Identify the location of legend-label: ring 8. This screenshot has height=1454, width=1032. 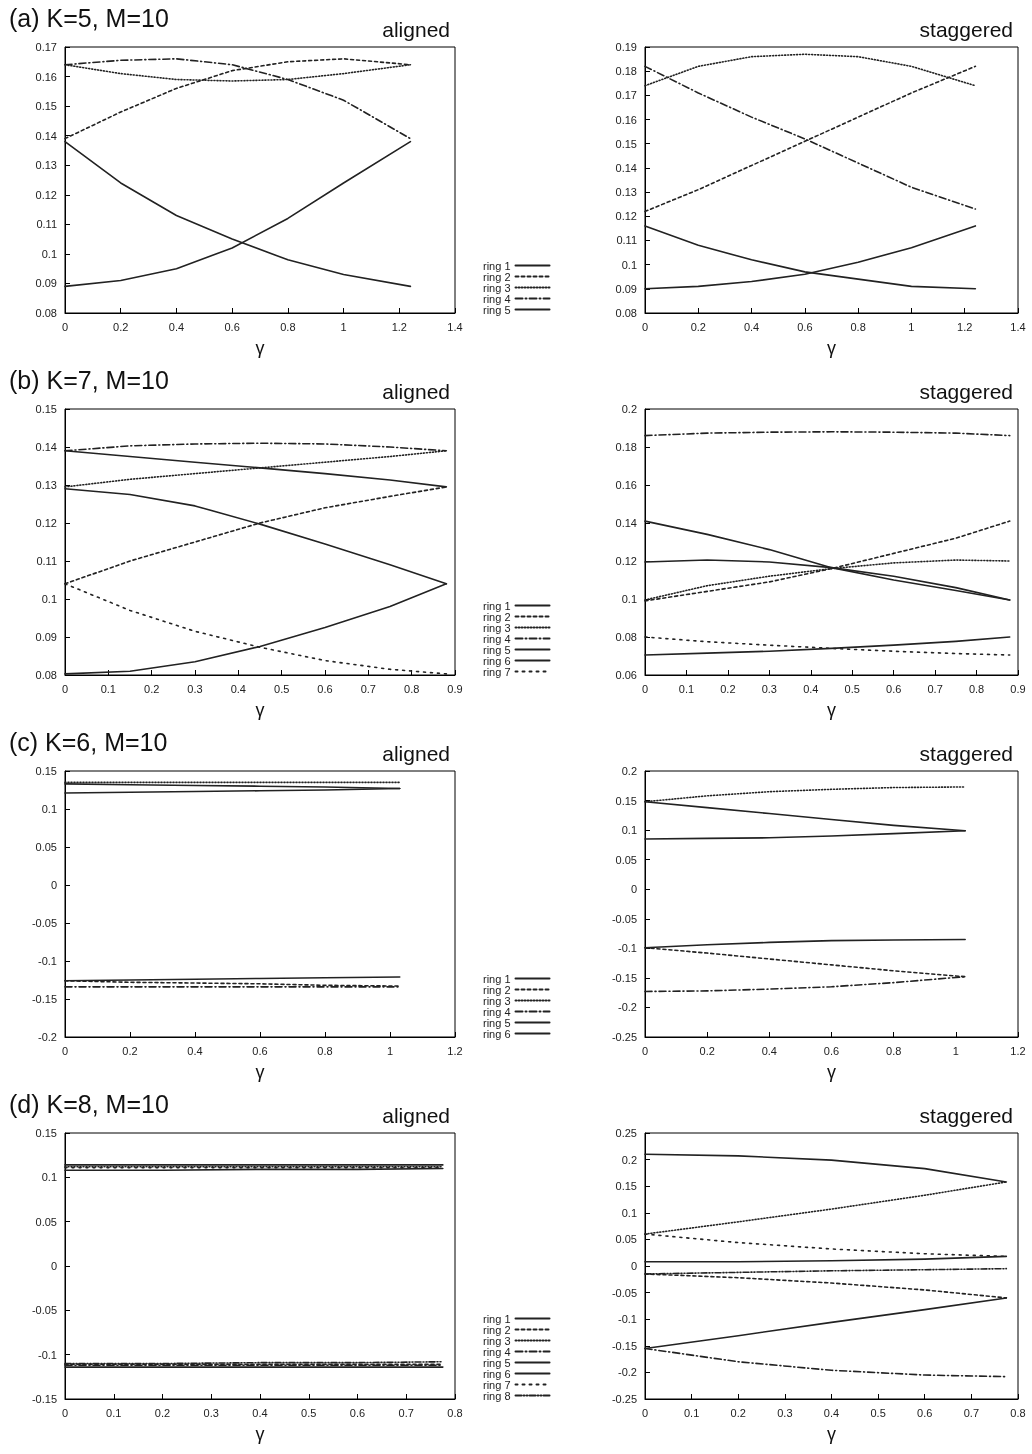
(496, 1395).